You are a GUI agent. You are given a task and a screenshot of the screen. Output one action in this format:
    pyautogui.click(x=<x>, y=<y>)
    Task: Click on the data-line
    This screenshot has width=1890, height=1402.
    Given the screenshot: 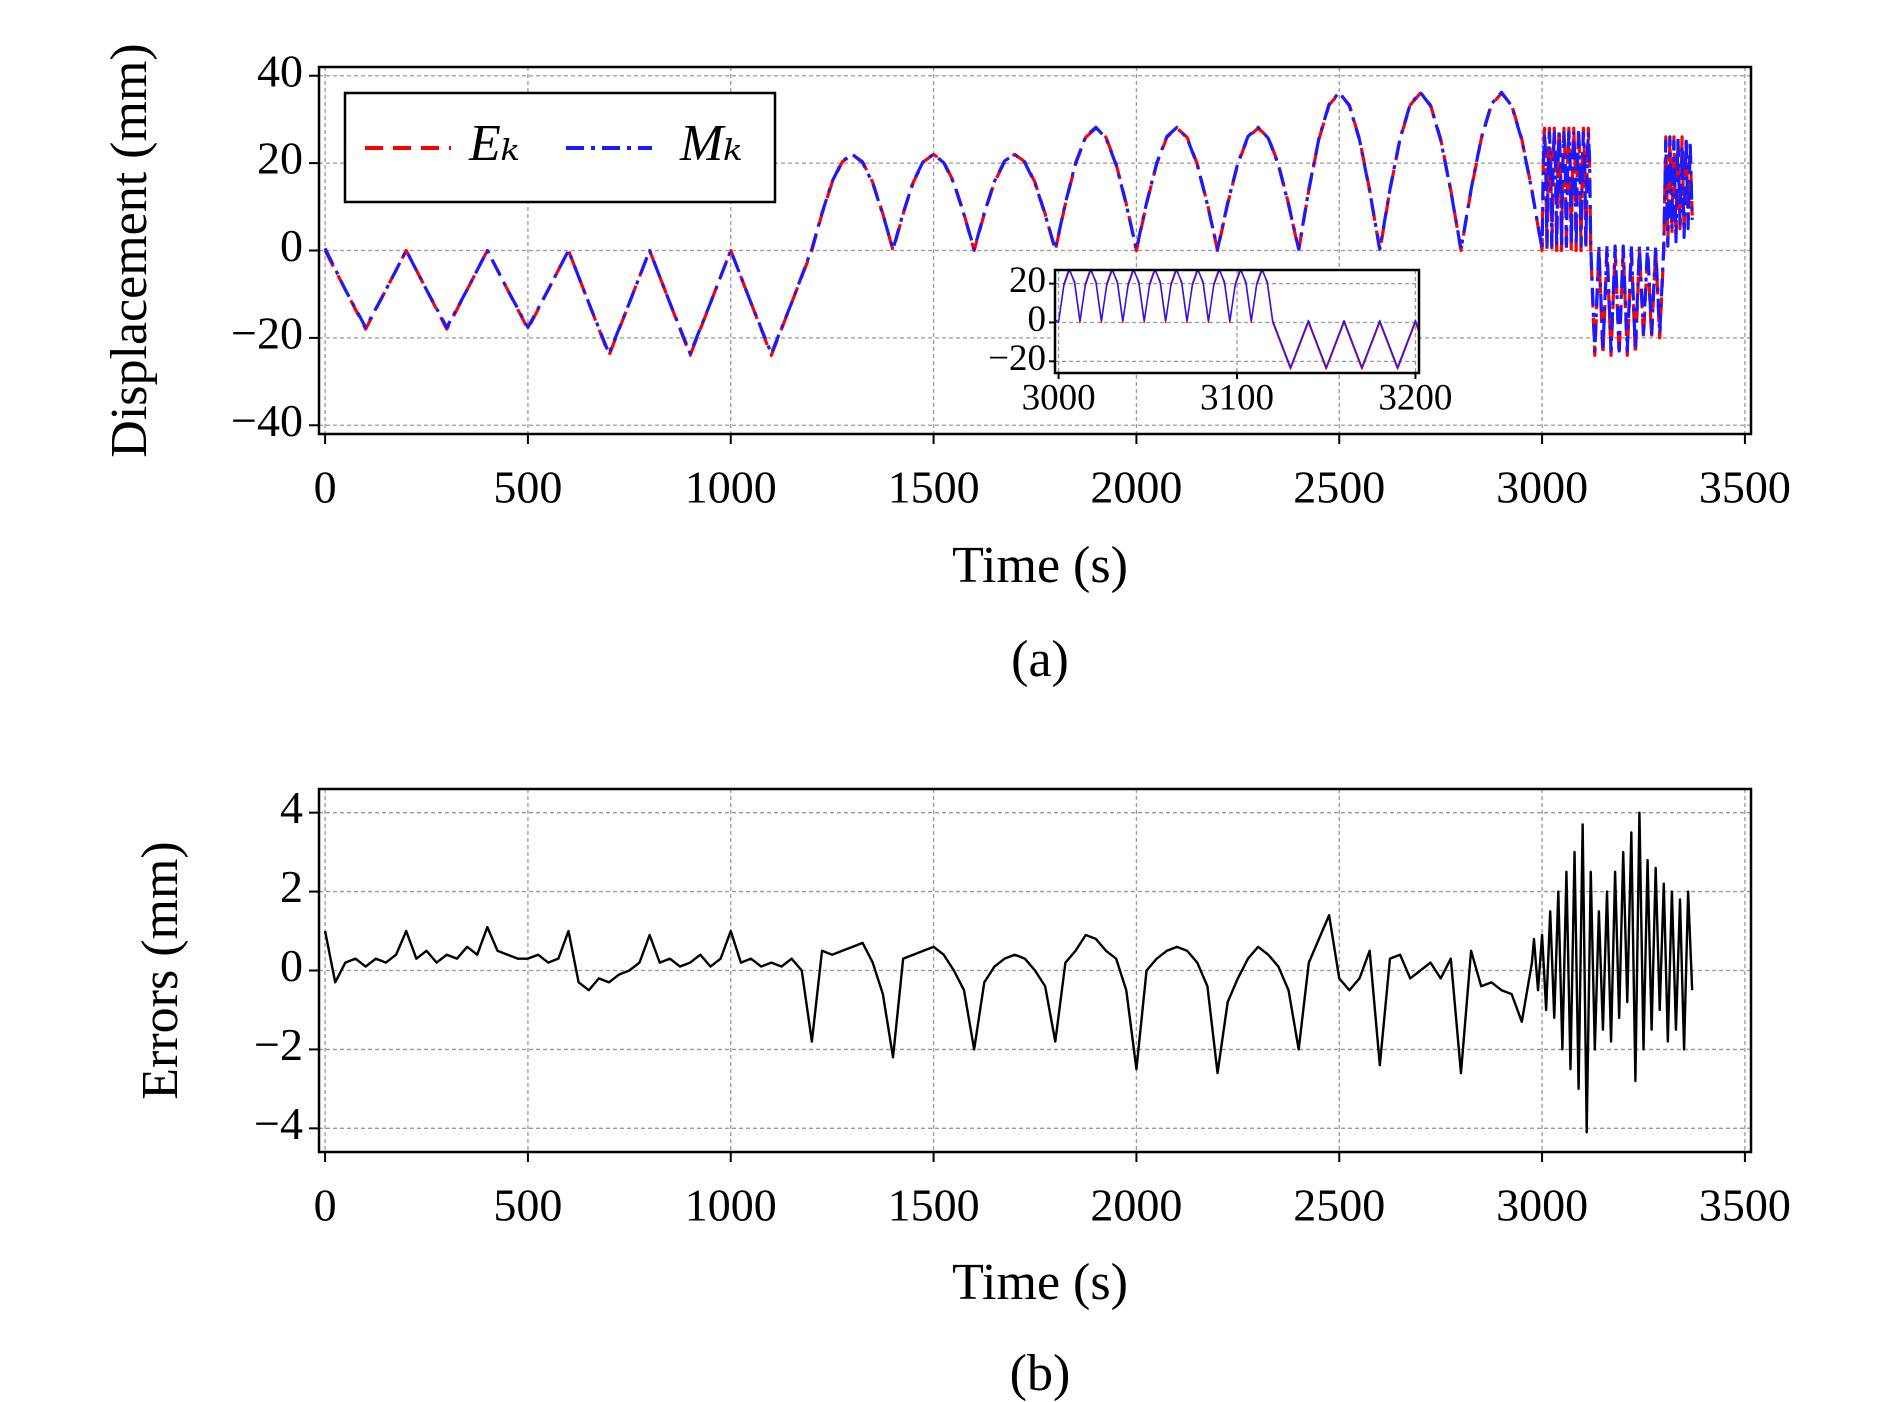 What is the action you would take?
    pyautogui.click(x=1237, y=319)
    